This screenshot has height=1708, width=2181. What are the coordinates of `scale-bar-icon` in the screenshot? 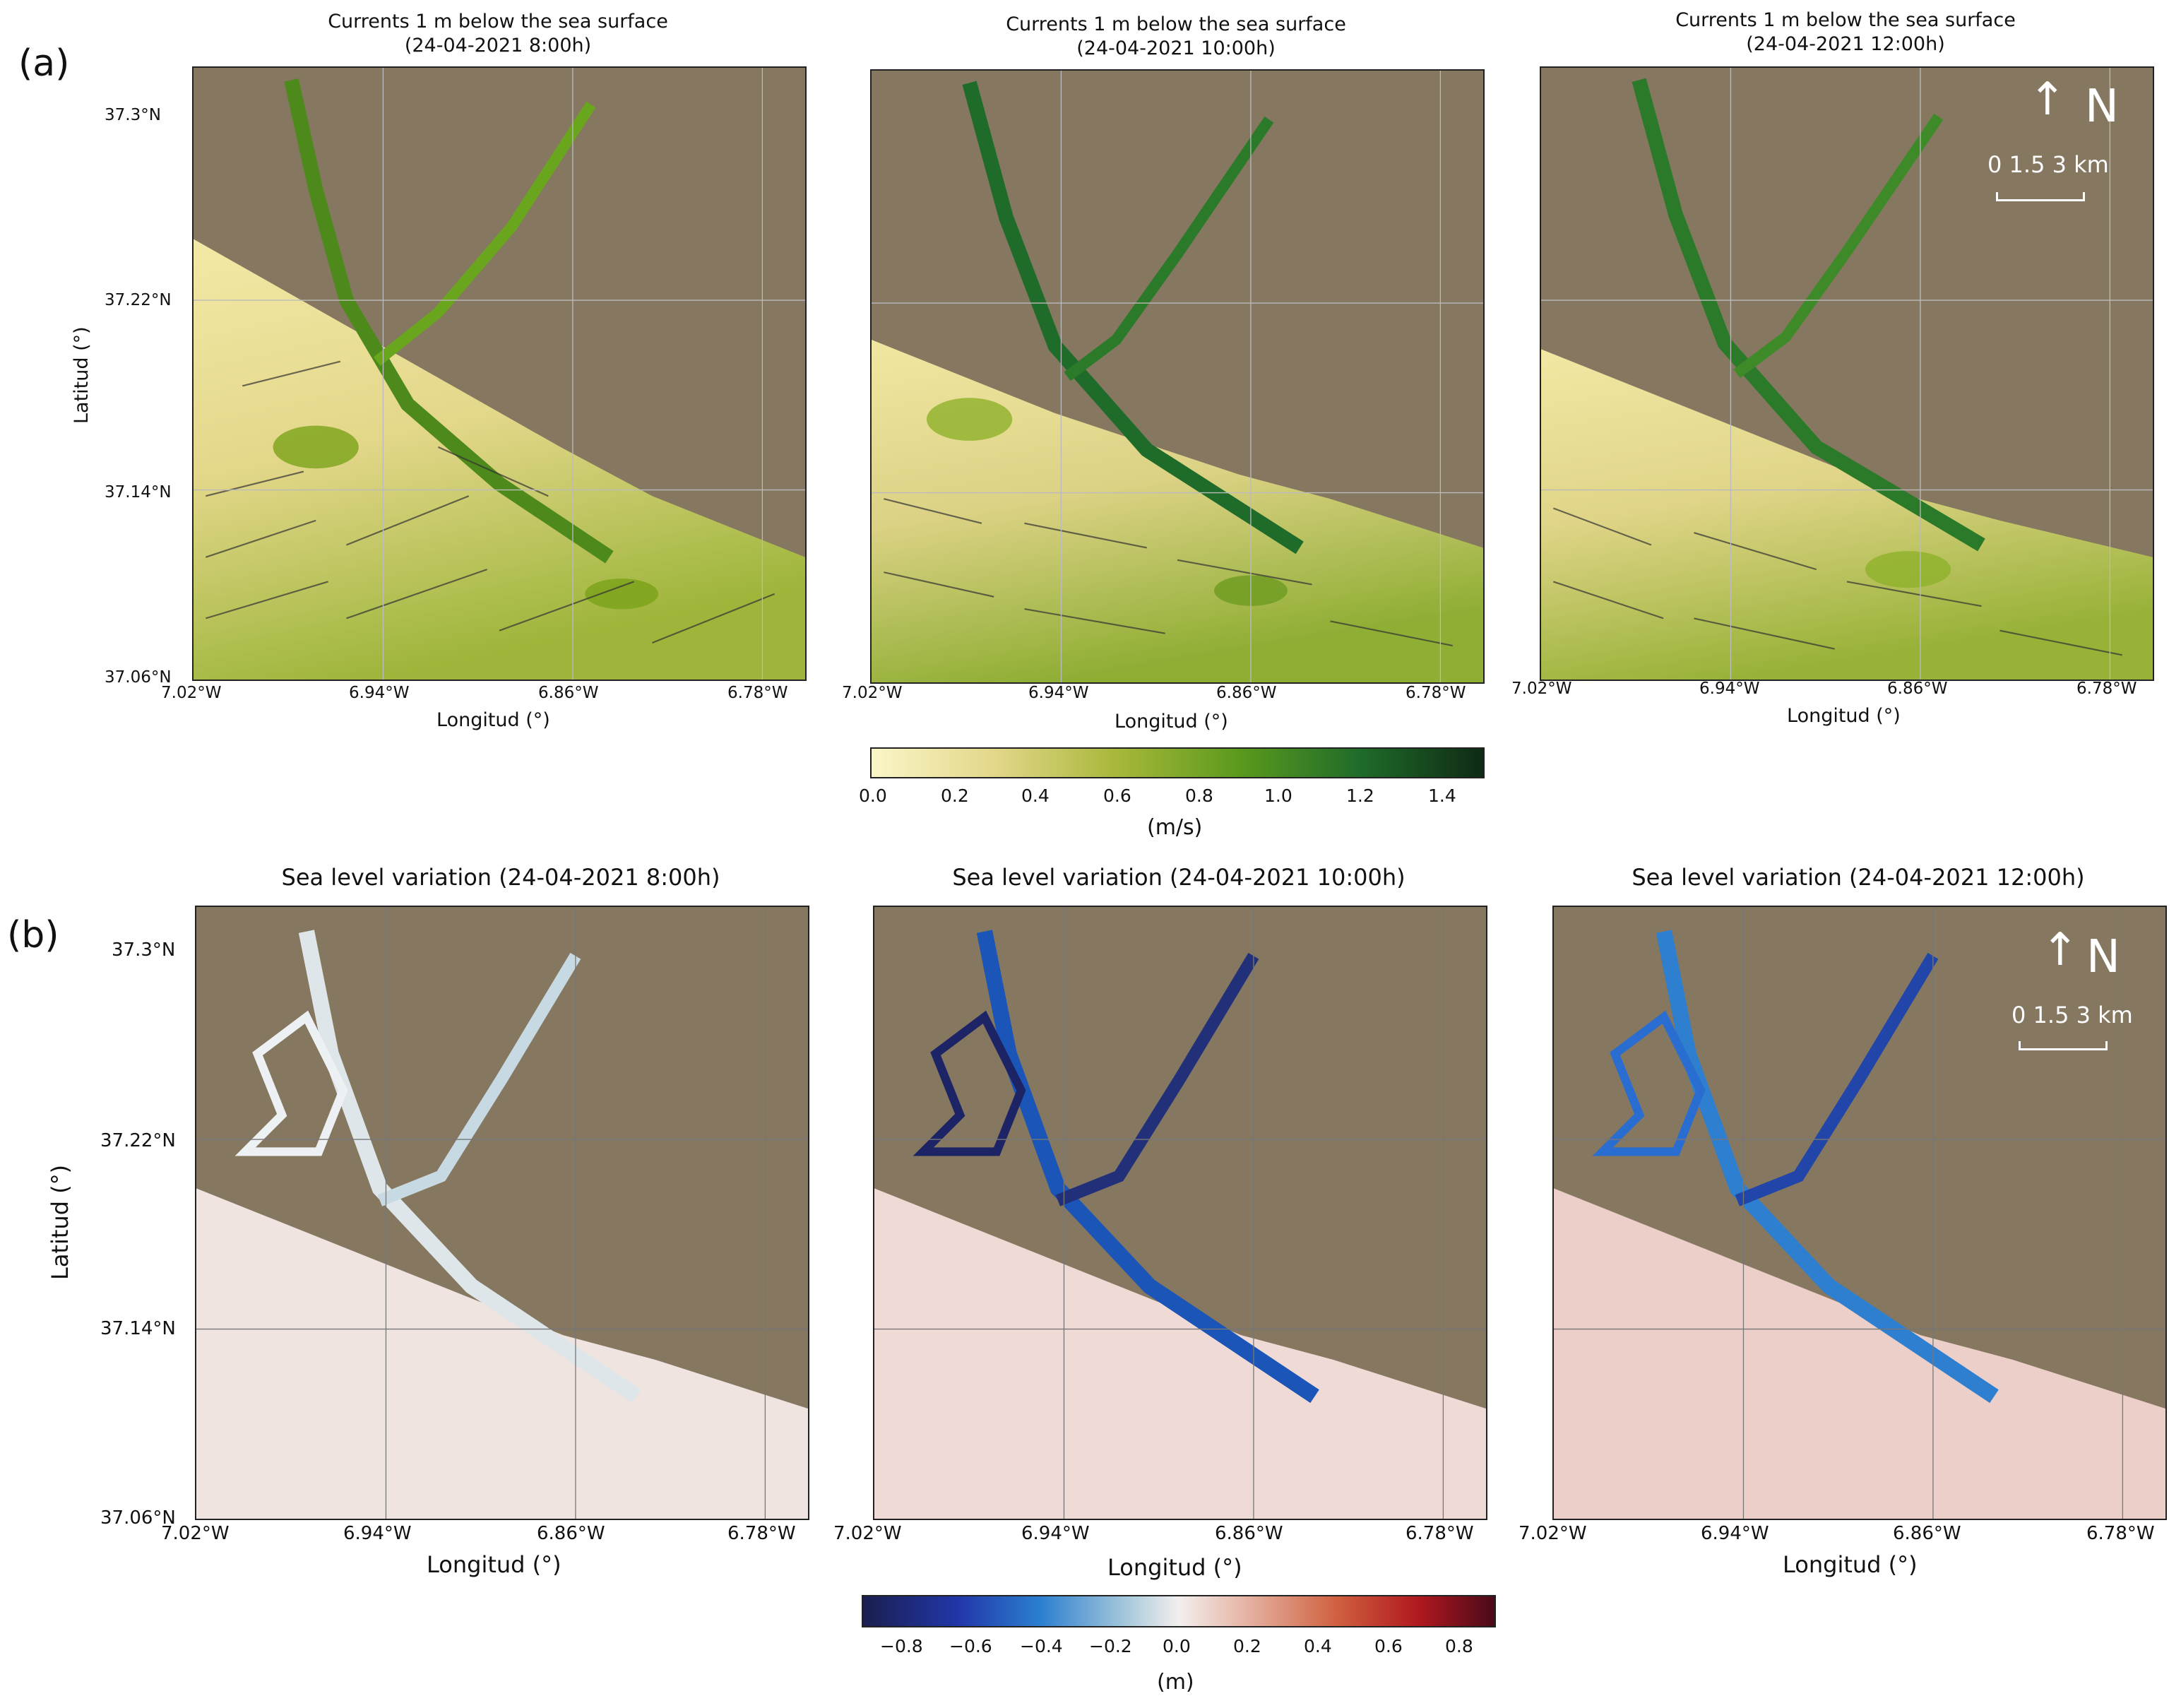 It's located at (2040, 196).